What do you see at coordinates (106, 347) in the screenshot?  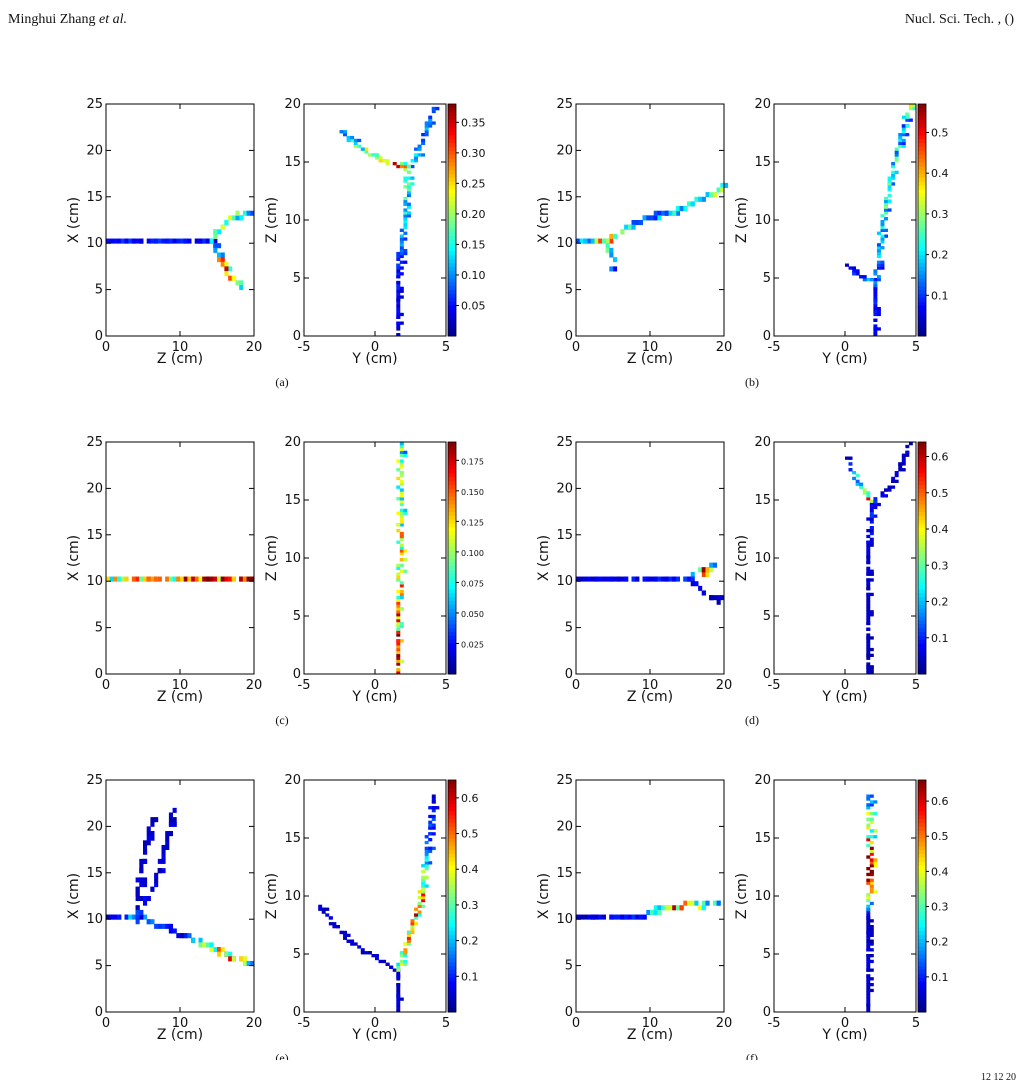 I see `x-tick-label: 0` at bounding box center [106, 347].